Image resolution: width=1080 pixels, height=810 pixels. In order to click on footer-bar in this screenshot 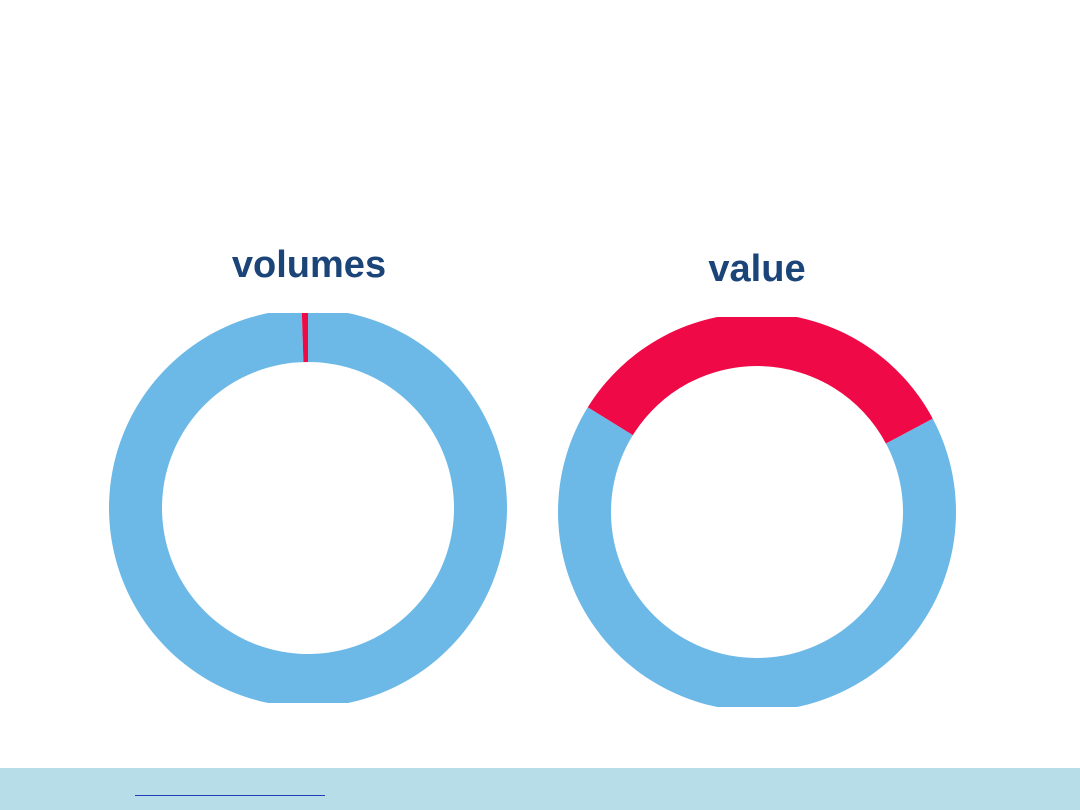, I will do `click(540, 789)`.